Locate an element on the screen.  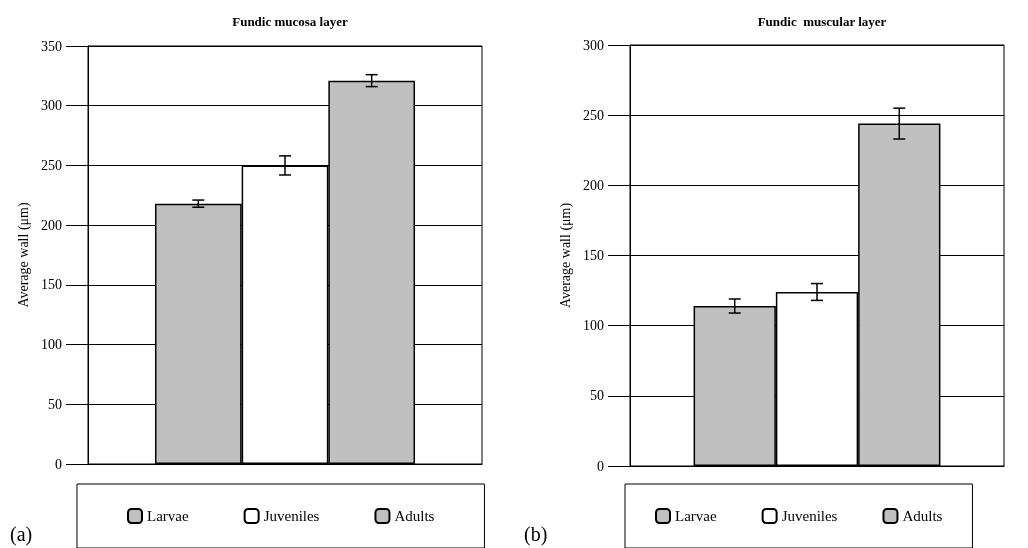
text: (a) is located at coordinates (21, 534).